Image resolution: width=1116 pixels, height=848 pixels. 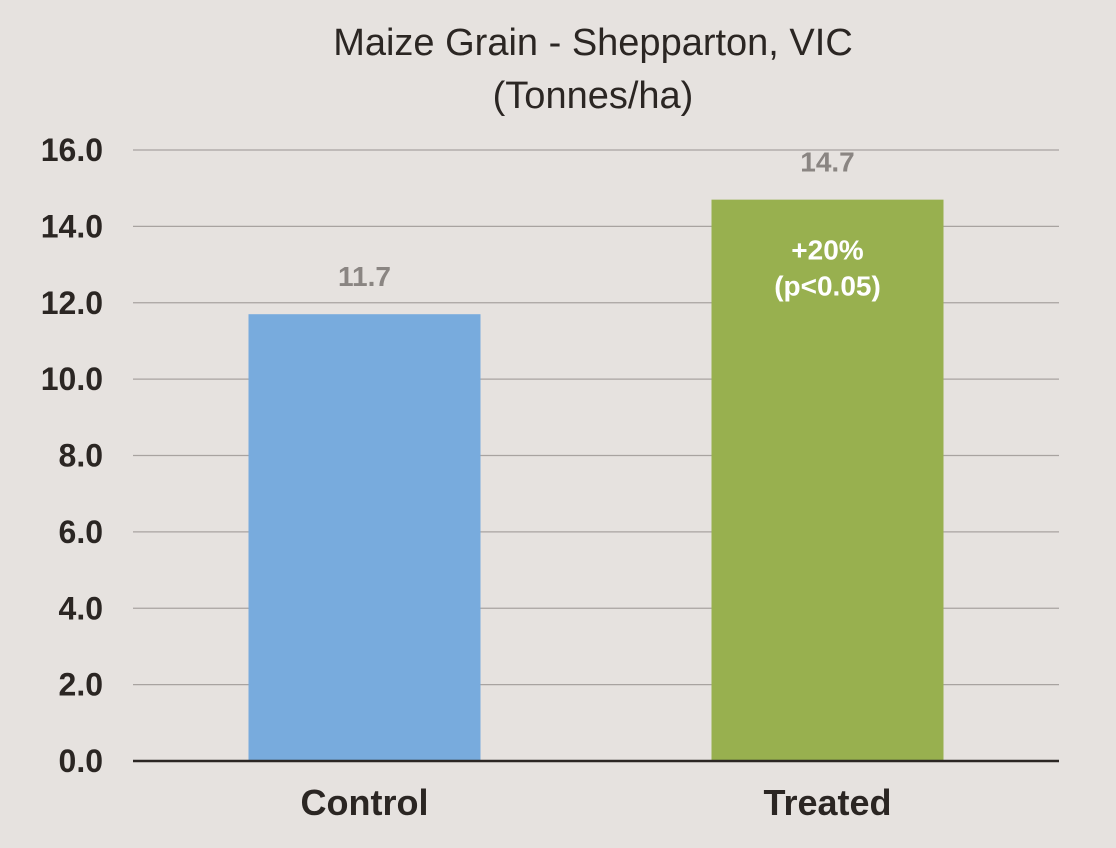 I want to click on value-label-control: 11.7, so click(x=364, y=276).